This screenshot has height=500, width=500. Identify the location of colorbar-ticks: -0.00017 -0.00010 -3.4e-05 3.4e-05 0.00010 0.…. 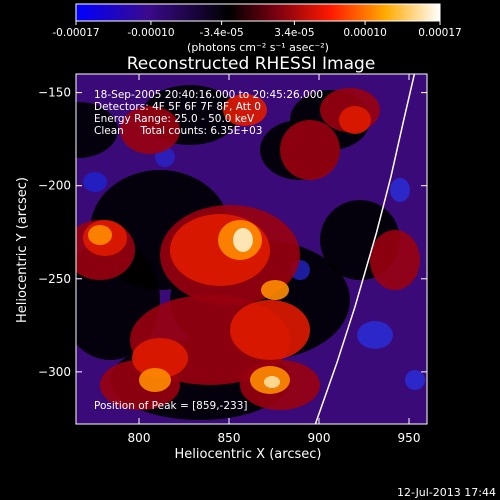
(257, 30).